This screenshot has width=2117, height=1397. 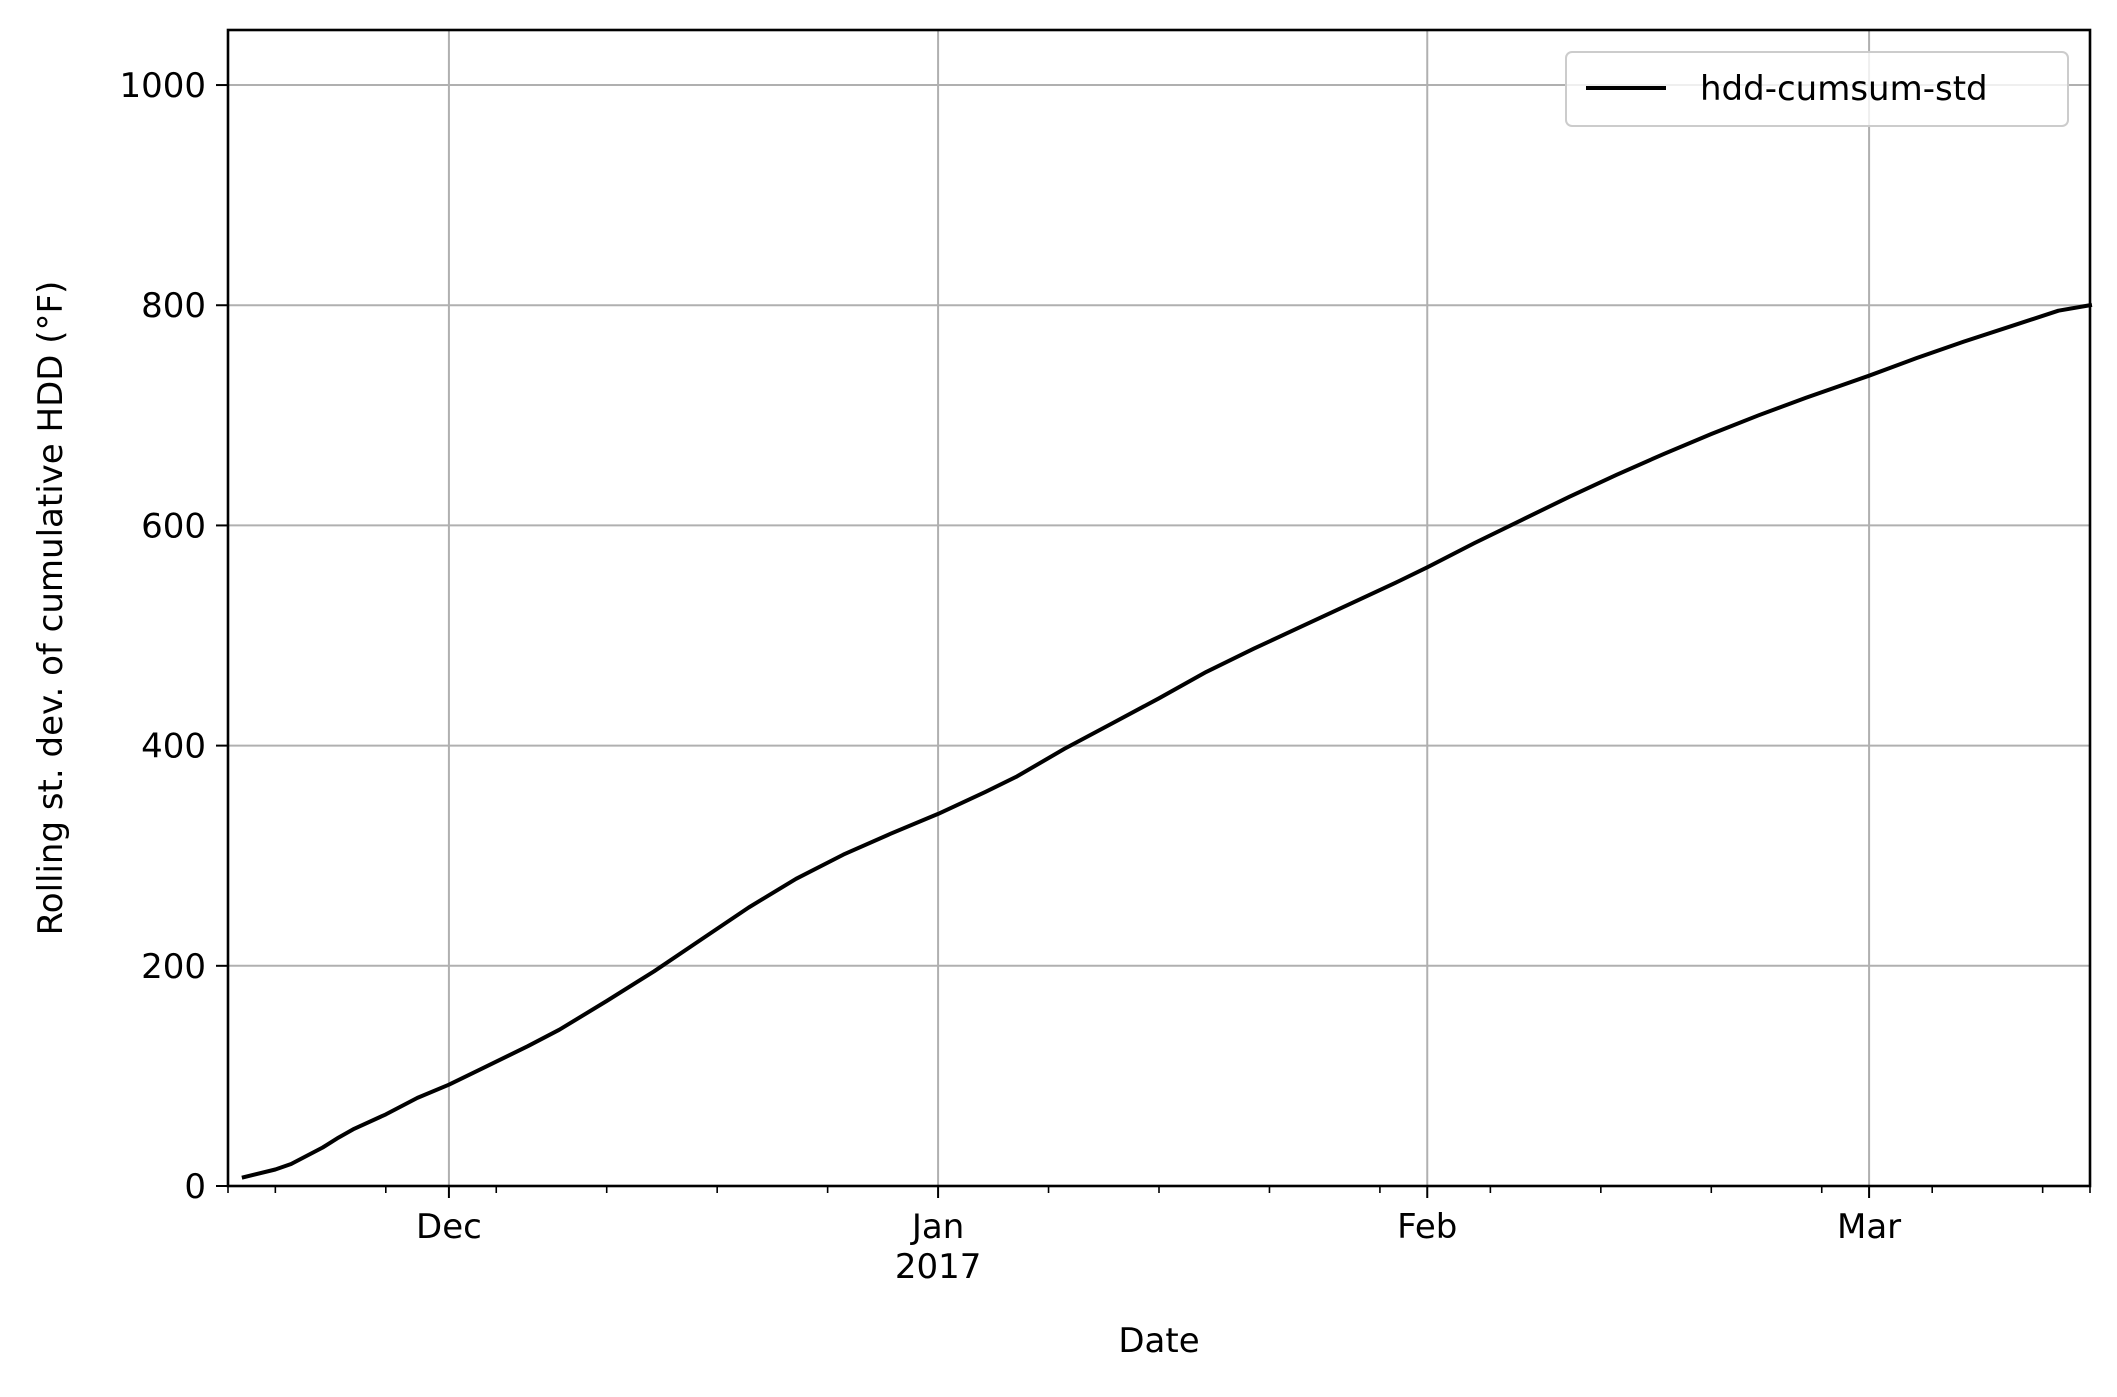 I want to click on y-tick-label: 1000, so click(x=162, y=86).